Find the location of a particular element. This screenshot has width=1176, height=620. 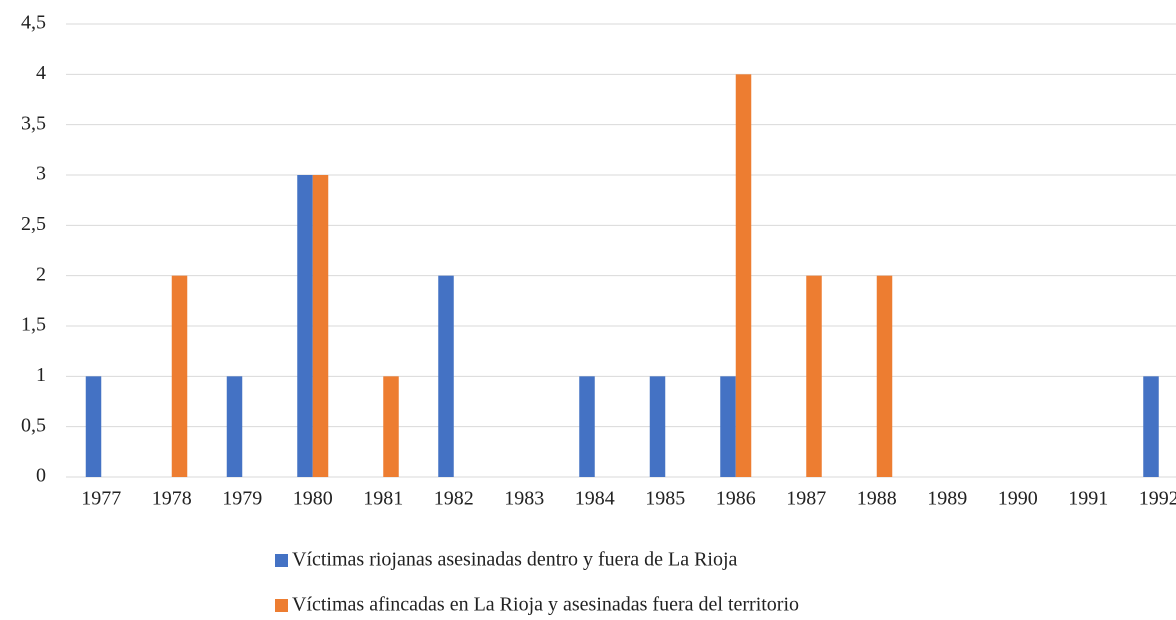

x-tick-label: 1981 is located at coordinates (383, 499).